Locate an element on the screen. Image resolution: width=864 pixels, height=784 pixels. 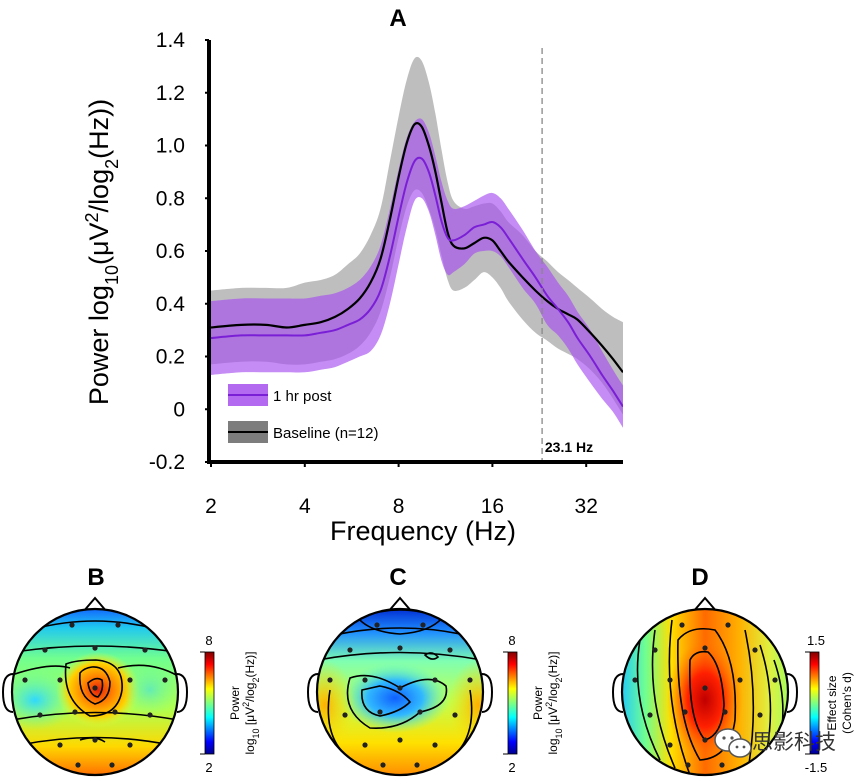
x-tick-label: 2 is located at coordinates (211, 506).